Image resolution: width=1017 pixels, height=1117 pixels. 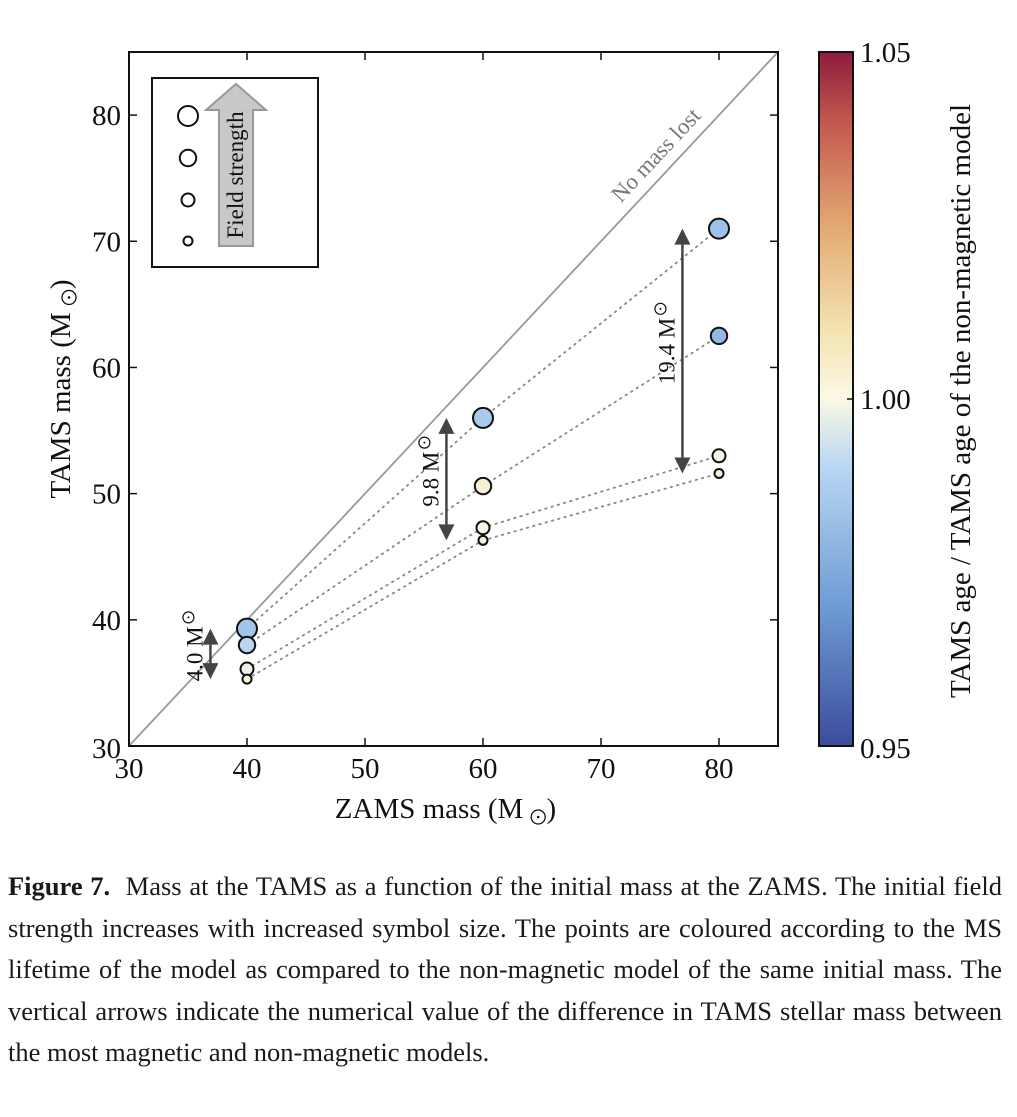 What do you see at coordinates (194, 653) in the screenshot?
I see `difference-arrow-text: 4.0 M` at bounding box center [194, 653].